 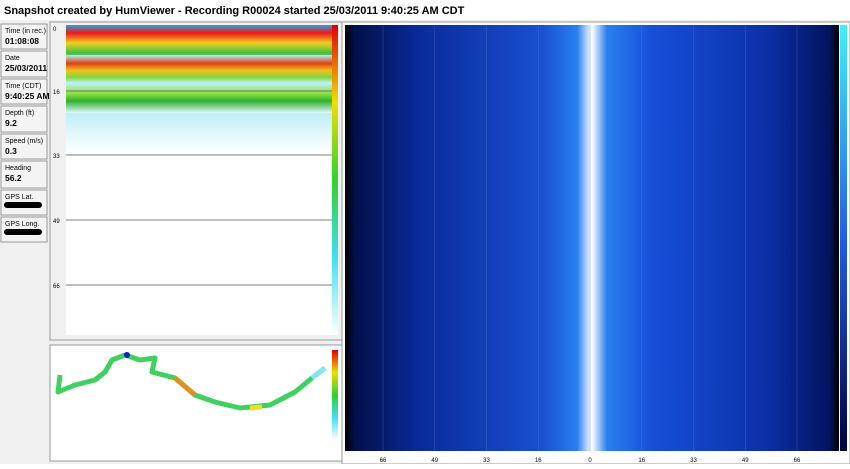 I want to click on range-label: 0, so click(x=590, y=461).